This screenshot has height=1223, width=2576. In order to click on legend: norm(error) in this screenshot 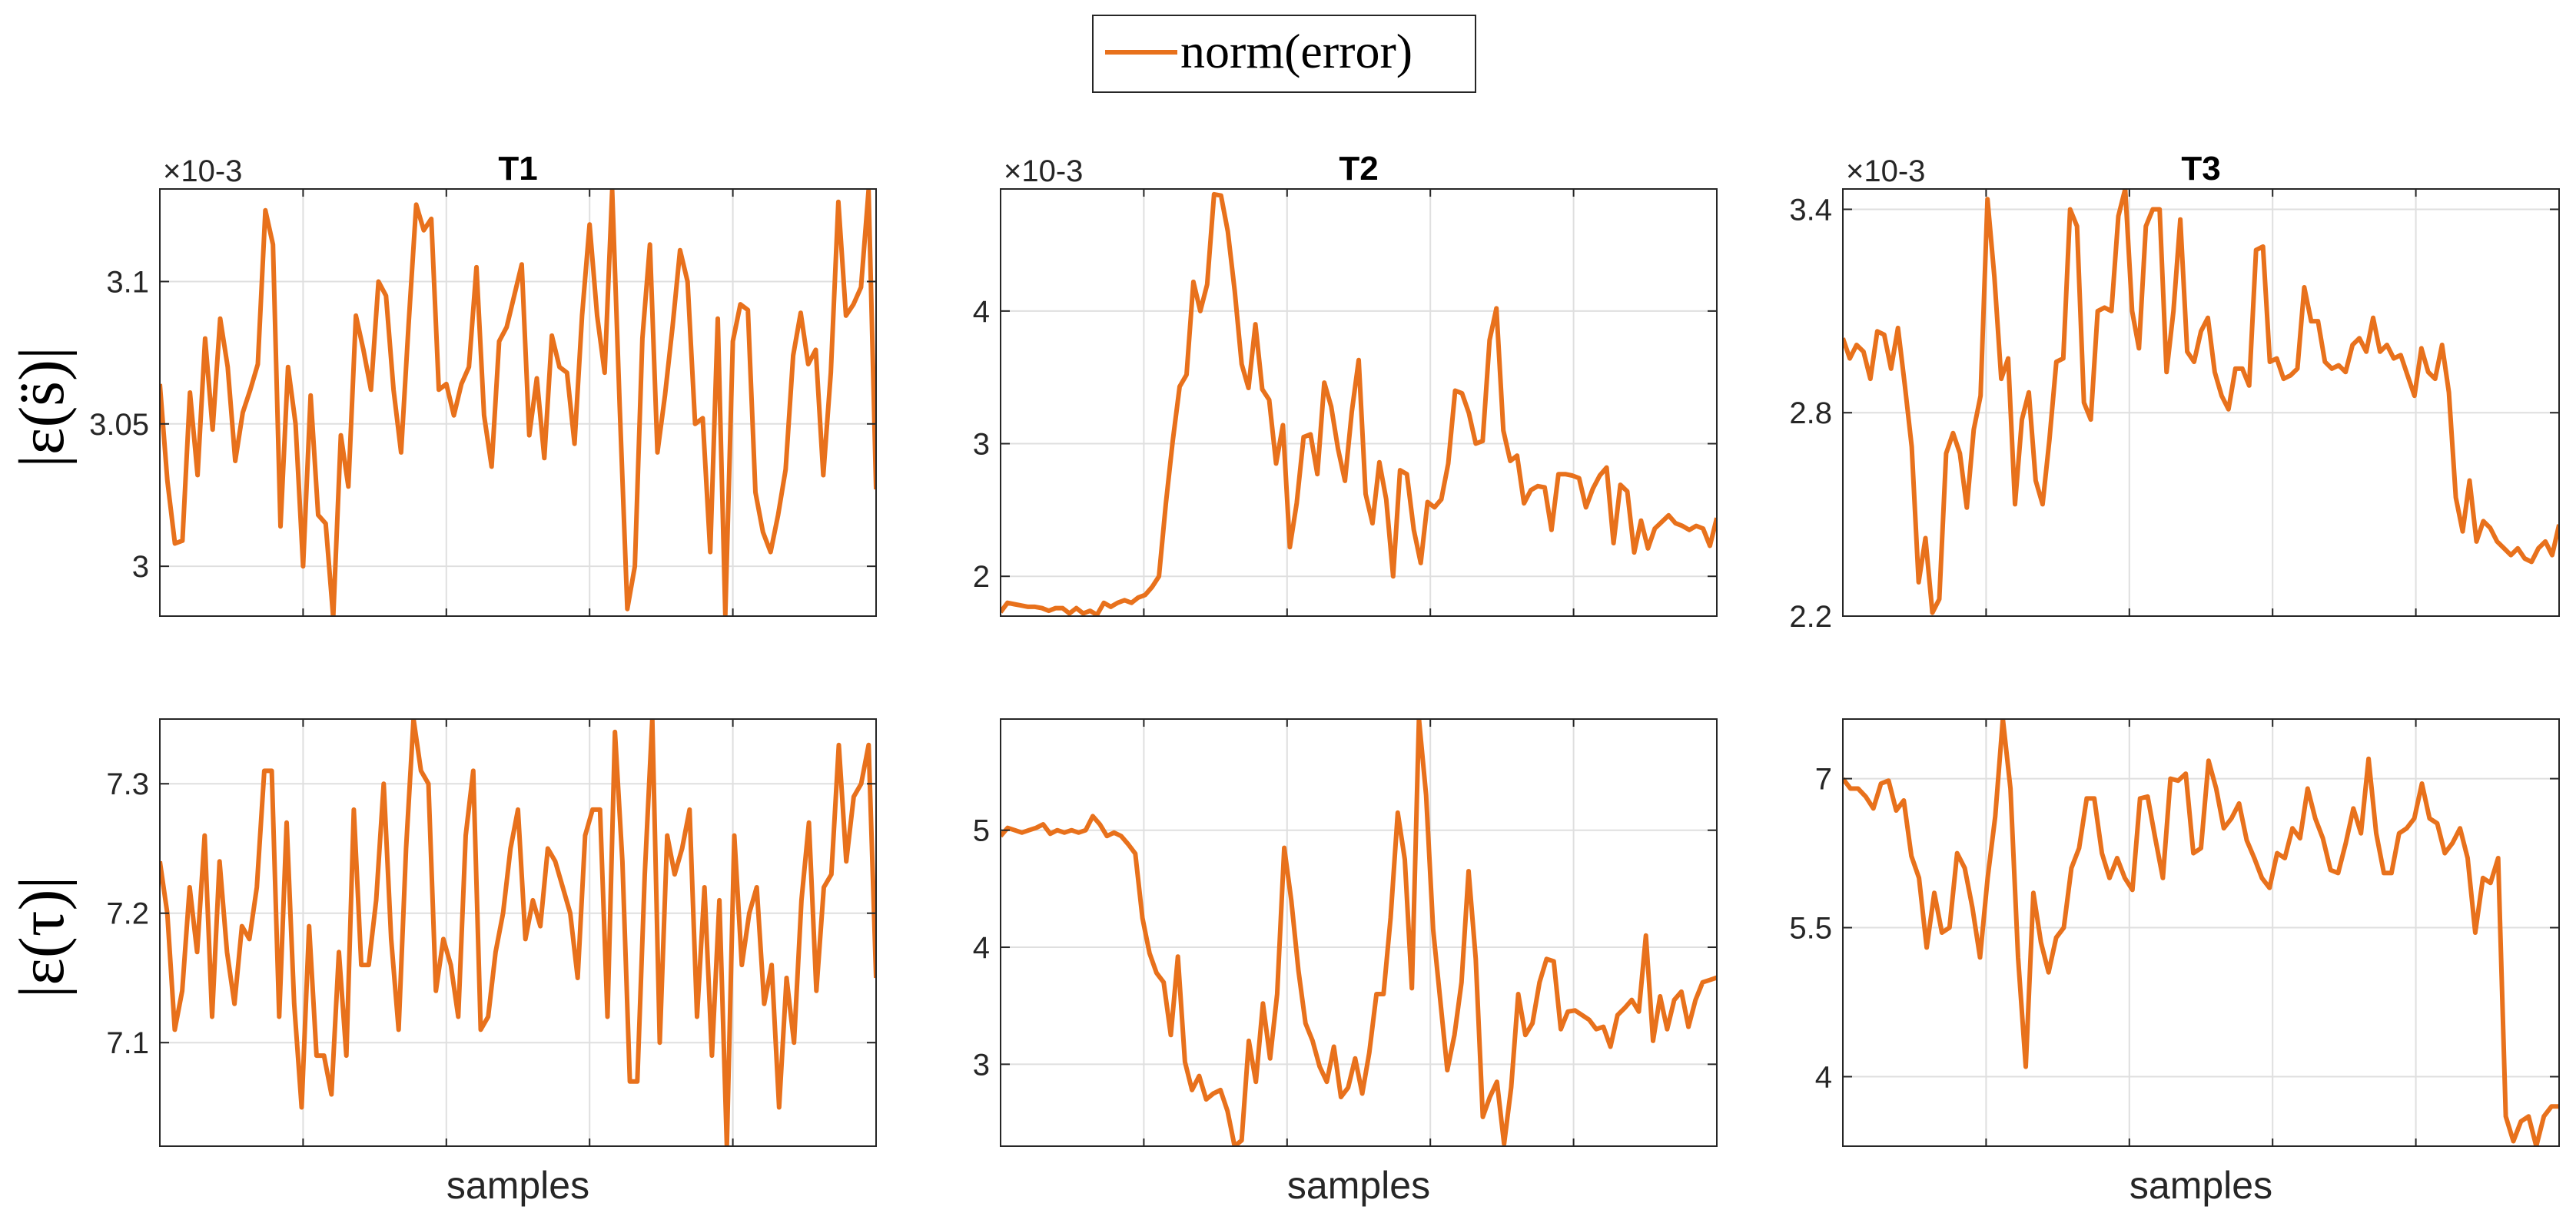, I will do `click(1284, 54)`.